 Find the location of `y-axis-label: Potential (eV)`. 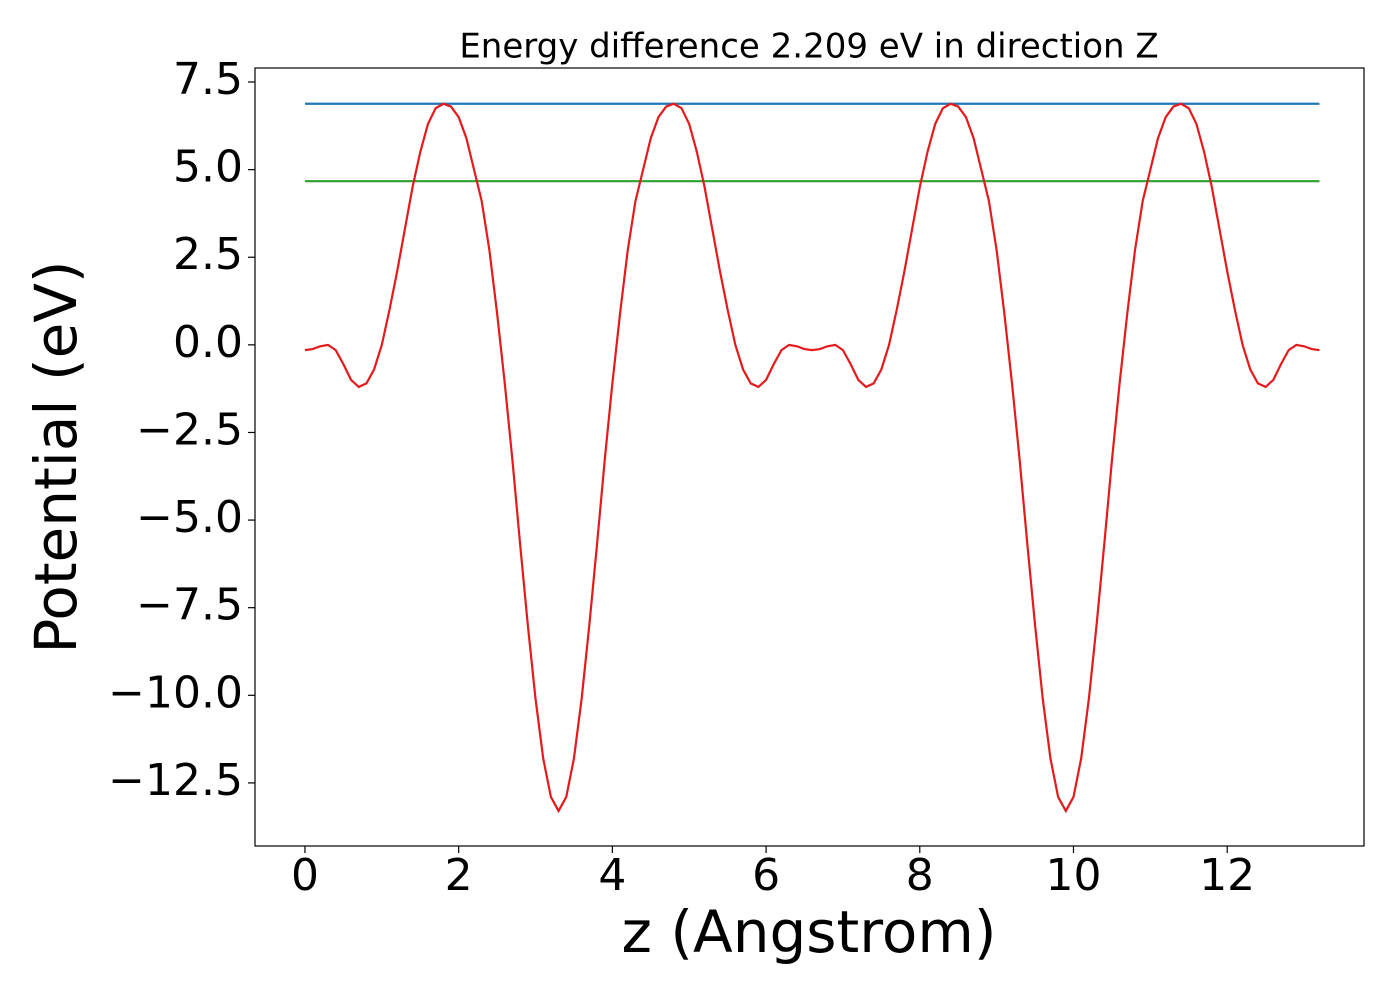

y-axis-label: Potential (eV) is located at coordinates (56, 456).